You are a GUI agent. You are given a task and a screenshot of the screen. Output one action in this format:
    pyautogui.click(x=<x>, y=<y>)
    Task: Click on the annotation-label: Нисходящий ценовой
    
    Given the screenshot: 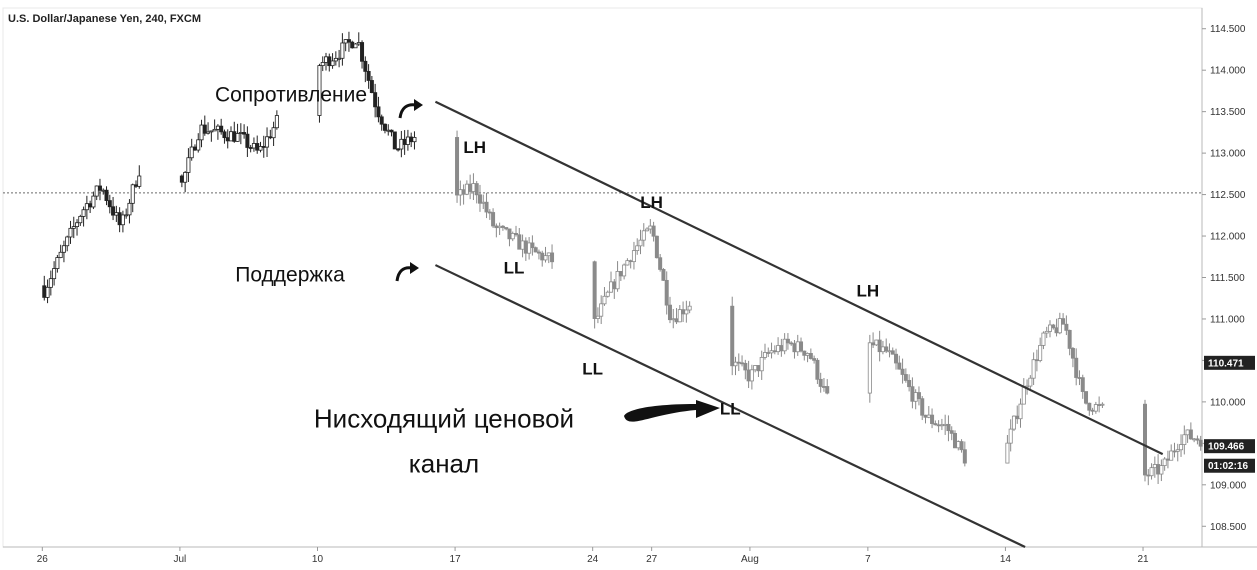 What is the action you would take?
    pyautogui.click(x=444, y=419)
    